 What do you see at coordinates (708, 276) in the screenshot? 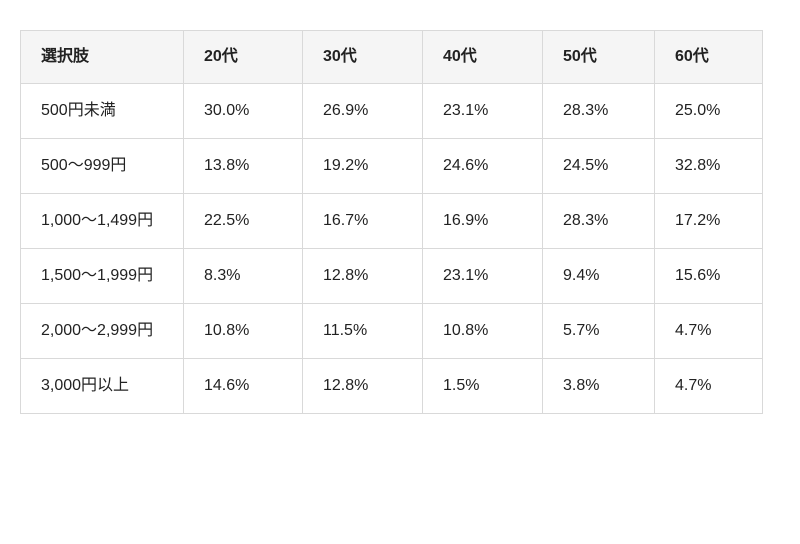
I see `table-cell: 15.6%` at bounding box center [708, 276].